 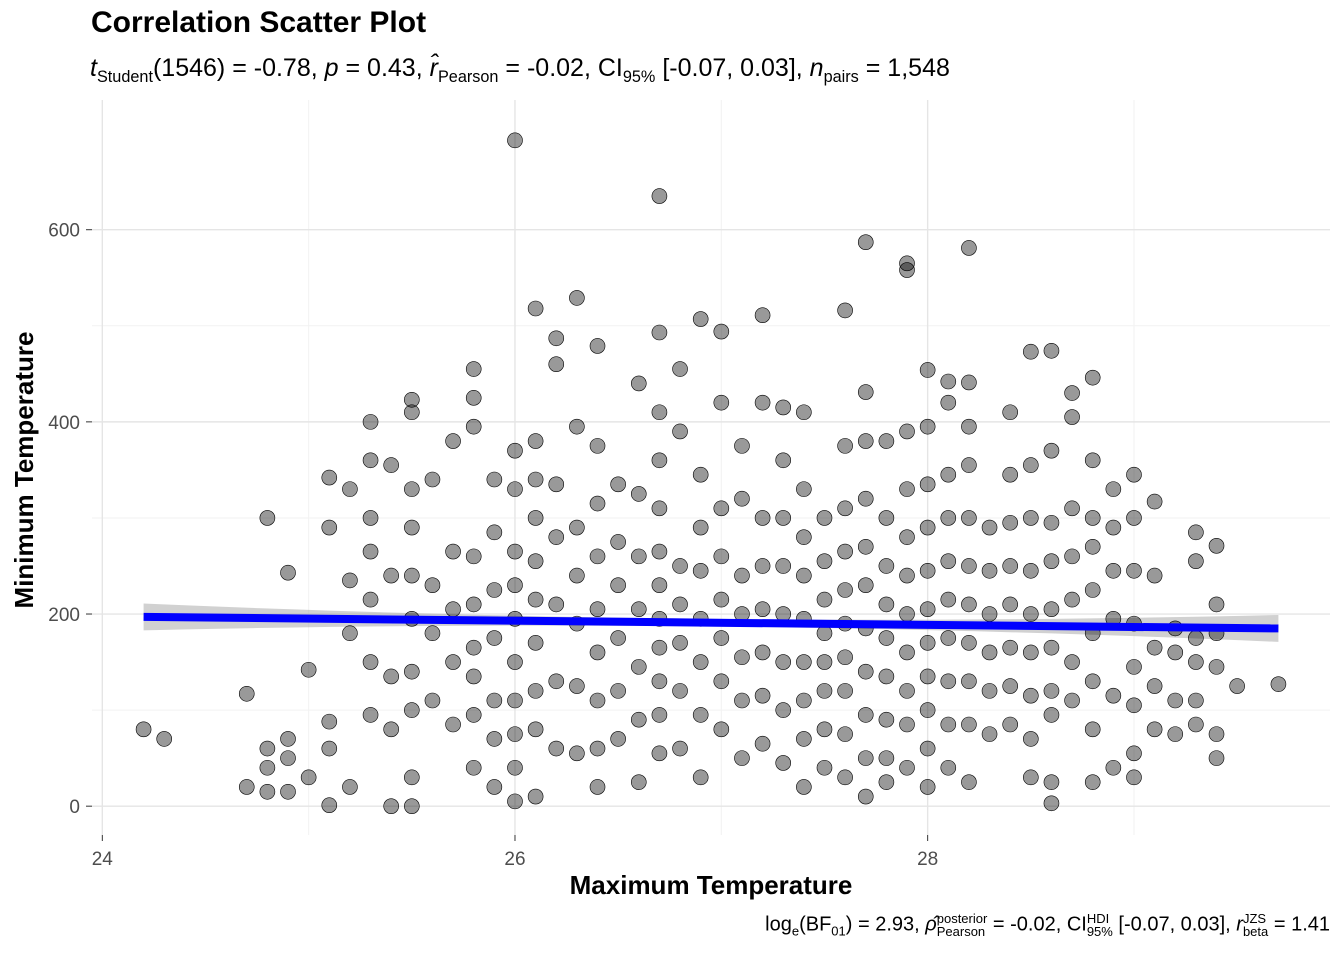 What do you see at coordinates (1239, 924) in the screenshot?
I see `r-label: r` at bounding box center [1239, 924].